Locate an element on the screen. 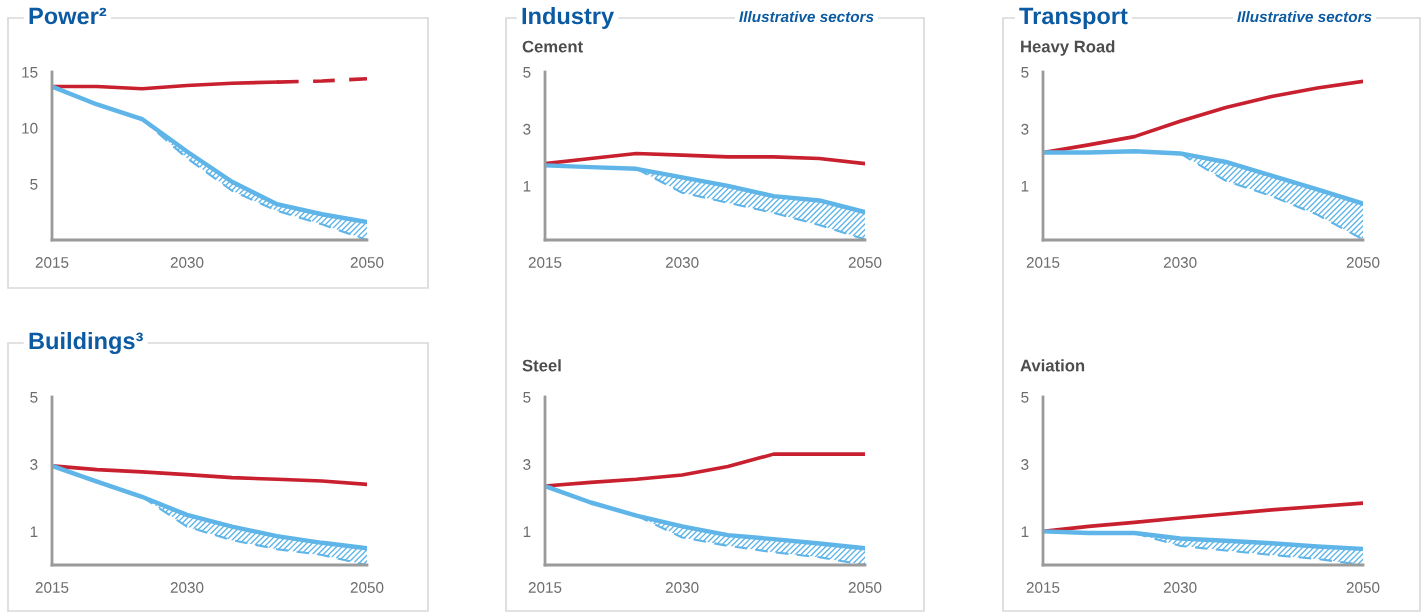  chart-title: Industry is located at coordinates (568, 18).